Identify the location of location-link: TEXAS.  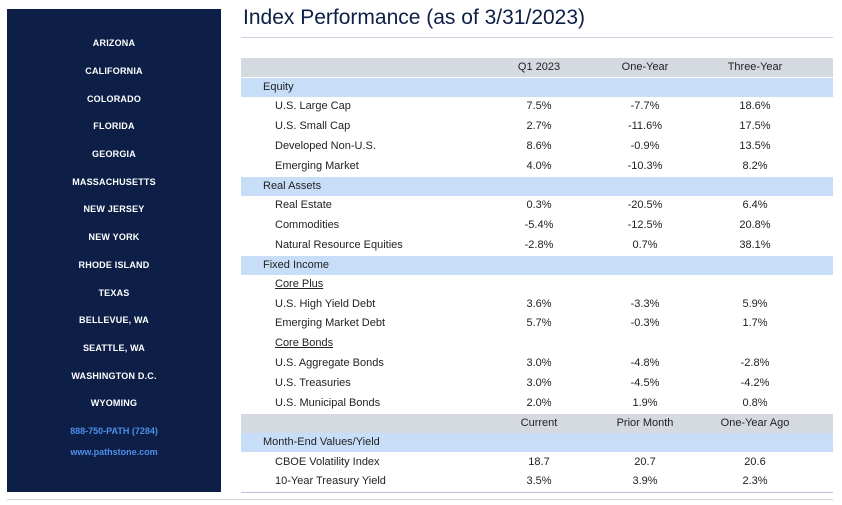
(114, 293).